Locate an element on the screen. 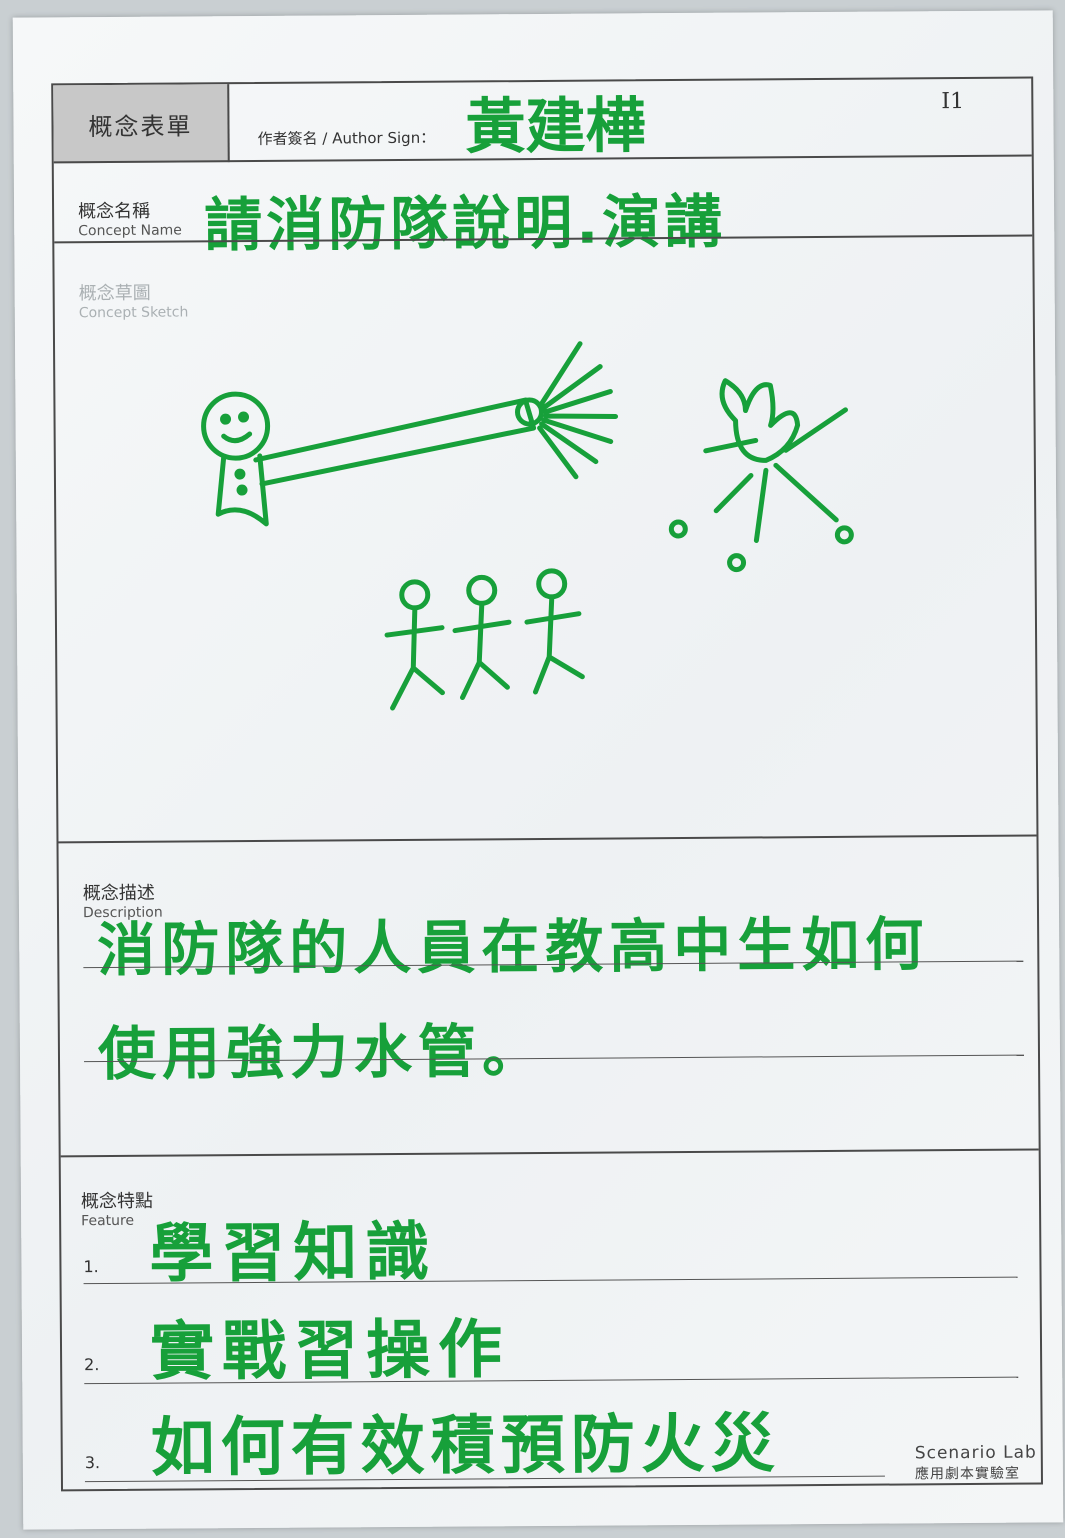 The width and height of the screenshot is (1065, 1538). brand-logo: Scenario Lab 應用劇本實驗室 is located at coordinates (976, 1463).